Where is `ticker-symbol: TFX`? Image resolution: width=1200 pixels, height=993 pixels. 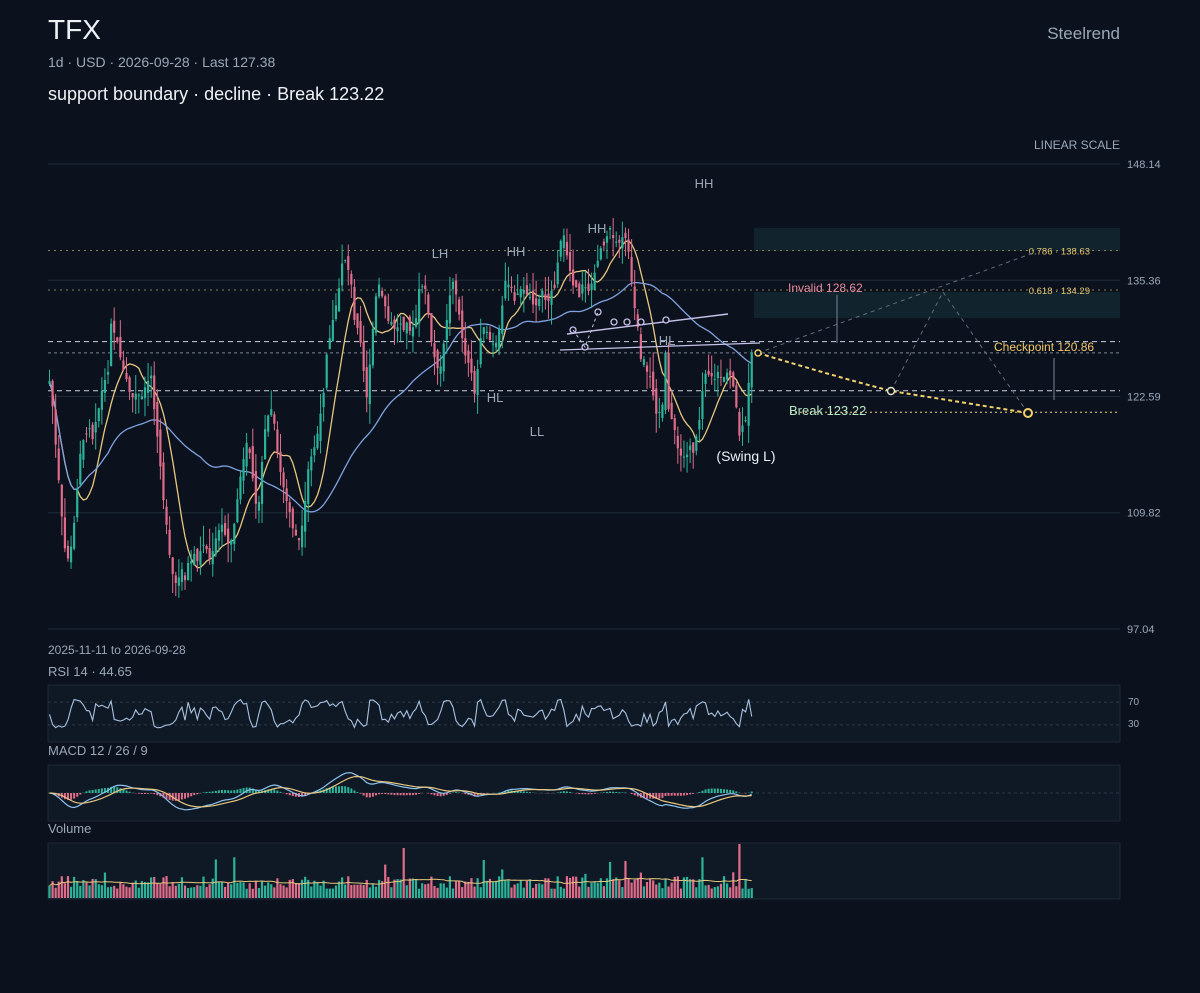 ticker-symbol: TFX is located at coordinates (74, 29).